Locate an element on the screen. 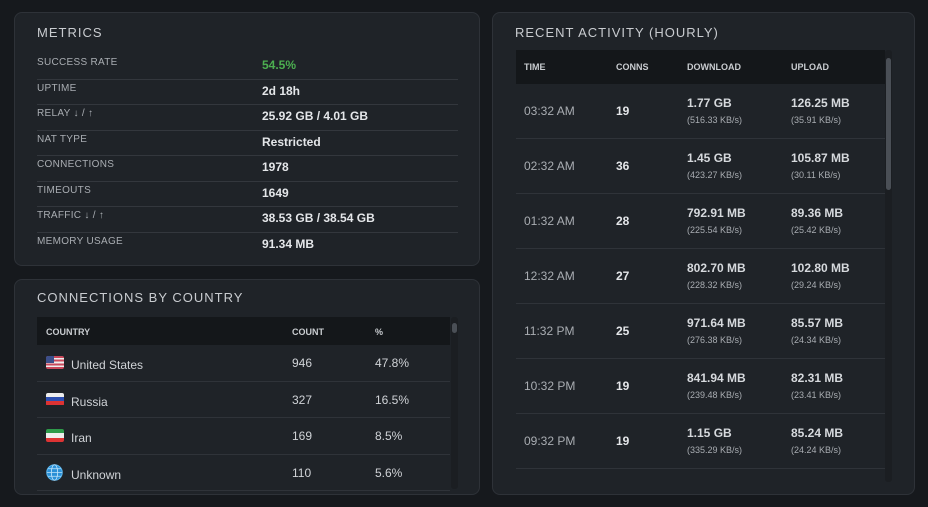 This screenshot has height=507, width=928. activity-time: 02:32 AM is located at coordinates (549, 166).